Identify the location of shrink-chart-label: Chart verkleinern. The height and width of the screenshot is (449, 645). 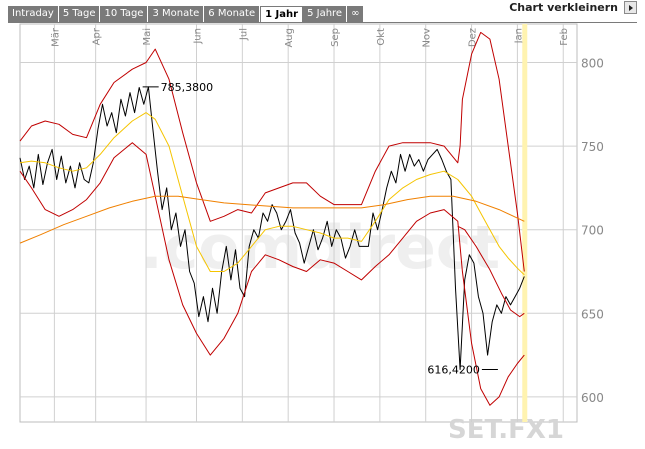
(563, 7).